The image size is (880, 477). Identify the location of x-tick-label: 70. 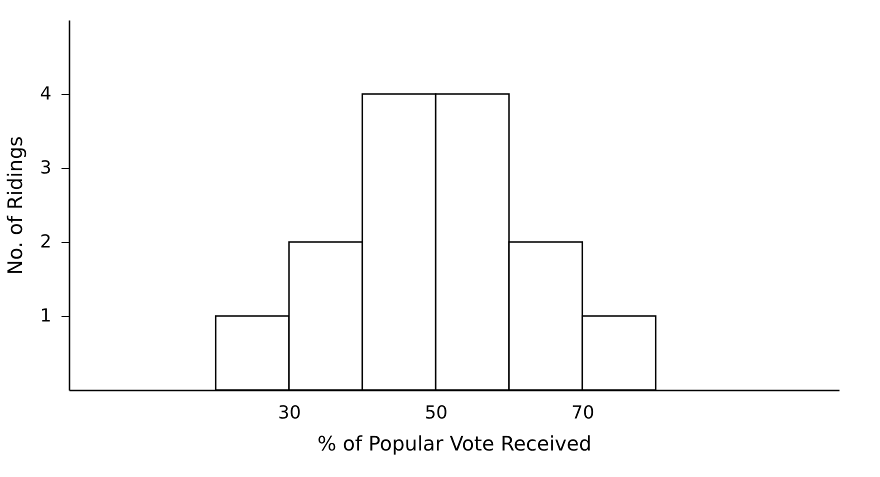
(582, 413).